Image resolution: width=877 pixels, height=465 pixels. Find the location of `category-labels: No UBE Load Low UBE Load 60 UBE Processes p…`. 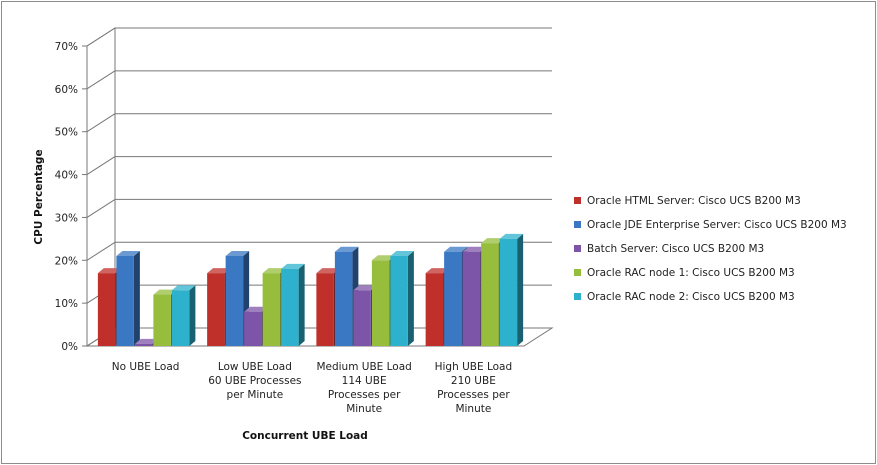

category-labels: No UBE Load Low UBE Load 60 UBE Processes p… is located at coordinates (312, 388).